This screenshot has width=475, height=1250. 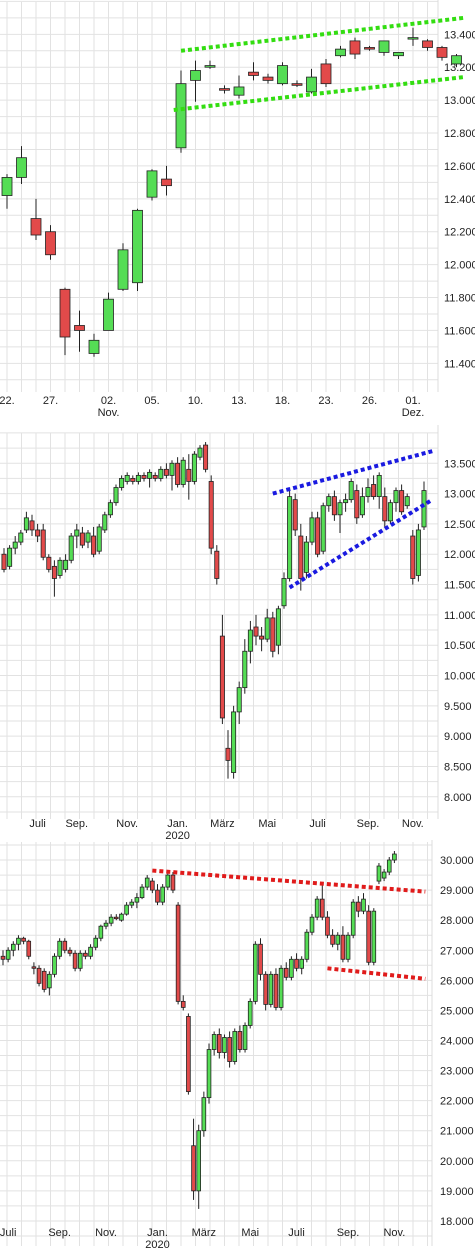 I want to click on x-tick-label: 27., so click(x=50, y=401).